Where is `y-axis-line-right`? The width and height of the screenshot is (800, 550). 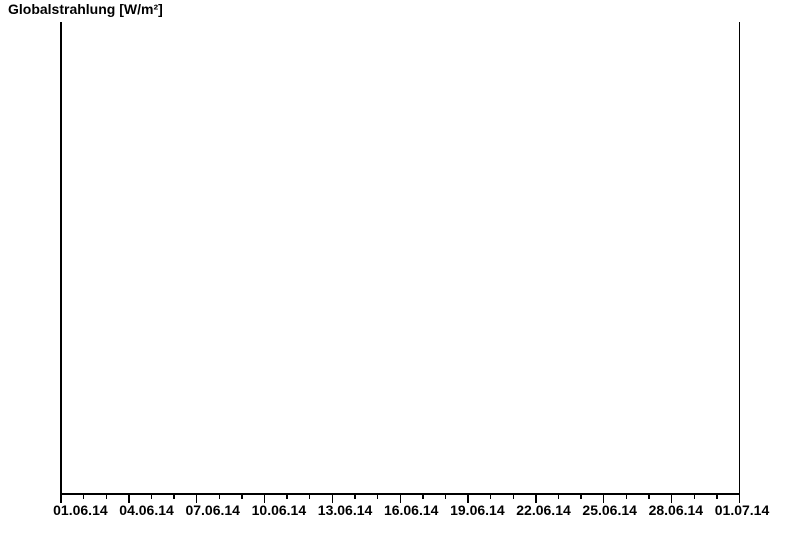 y-axis-line-right is located at coordinates (739, 262).